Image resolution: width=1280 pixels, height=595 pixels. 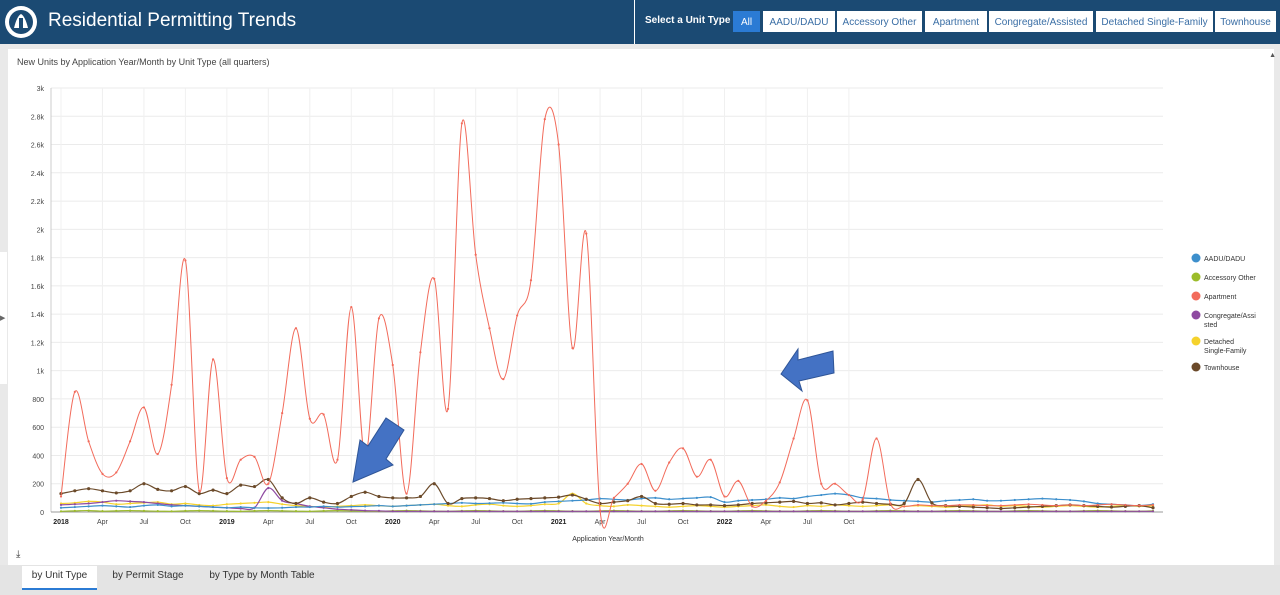 I want to click on unit-type-townhouse-button: Townhouse, so click(x=1245, y=21).